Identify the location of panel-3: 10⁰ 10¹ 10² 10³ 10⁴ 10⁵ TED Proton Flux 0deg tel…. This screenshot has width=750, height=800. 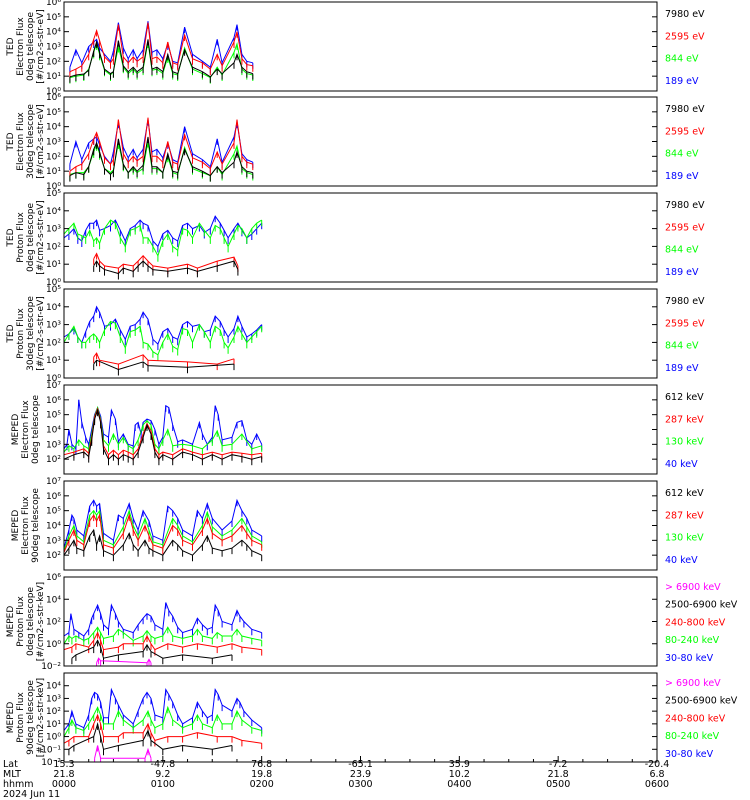
(355, 238).